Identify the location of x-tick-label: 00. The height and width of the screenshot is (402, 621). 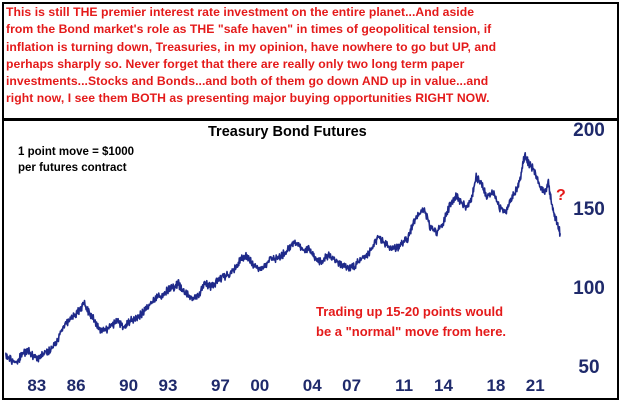
(259, 385).